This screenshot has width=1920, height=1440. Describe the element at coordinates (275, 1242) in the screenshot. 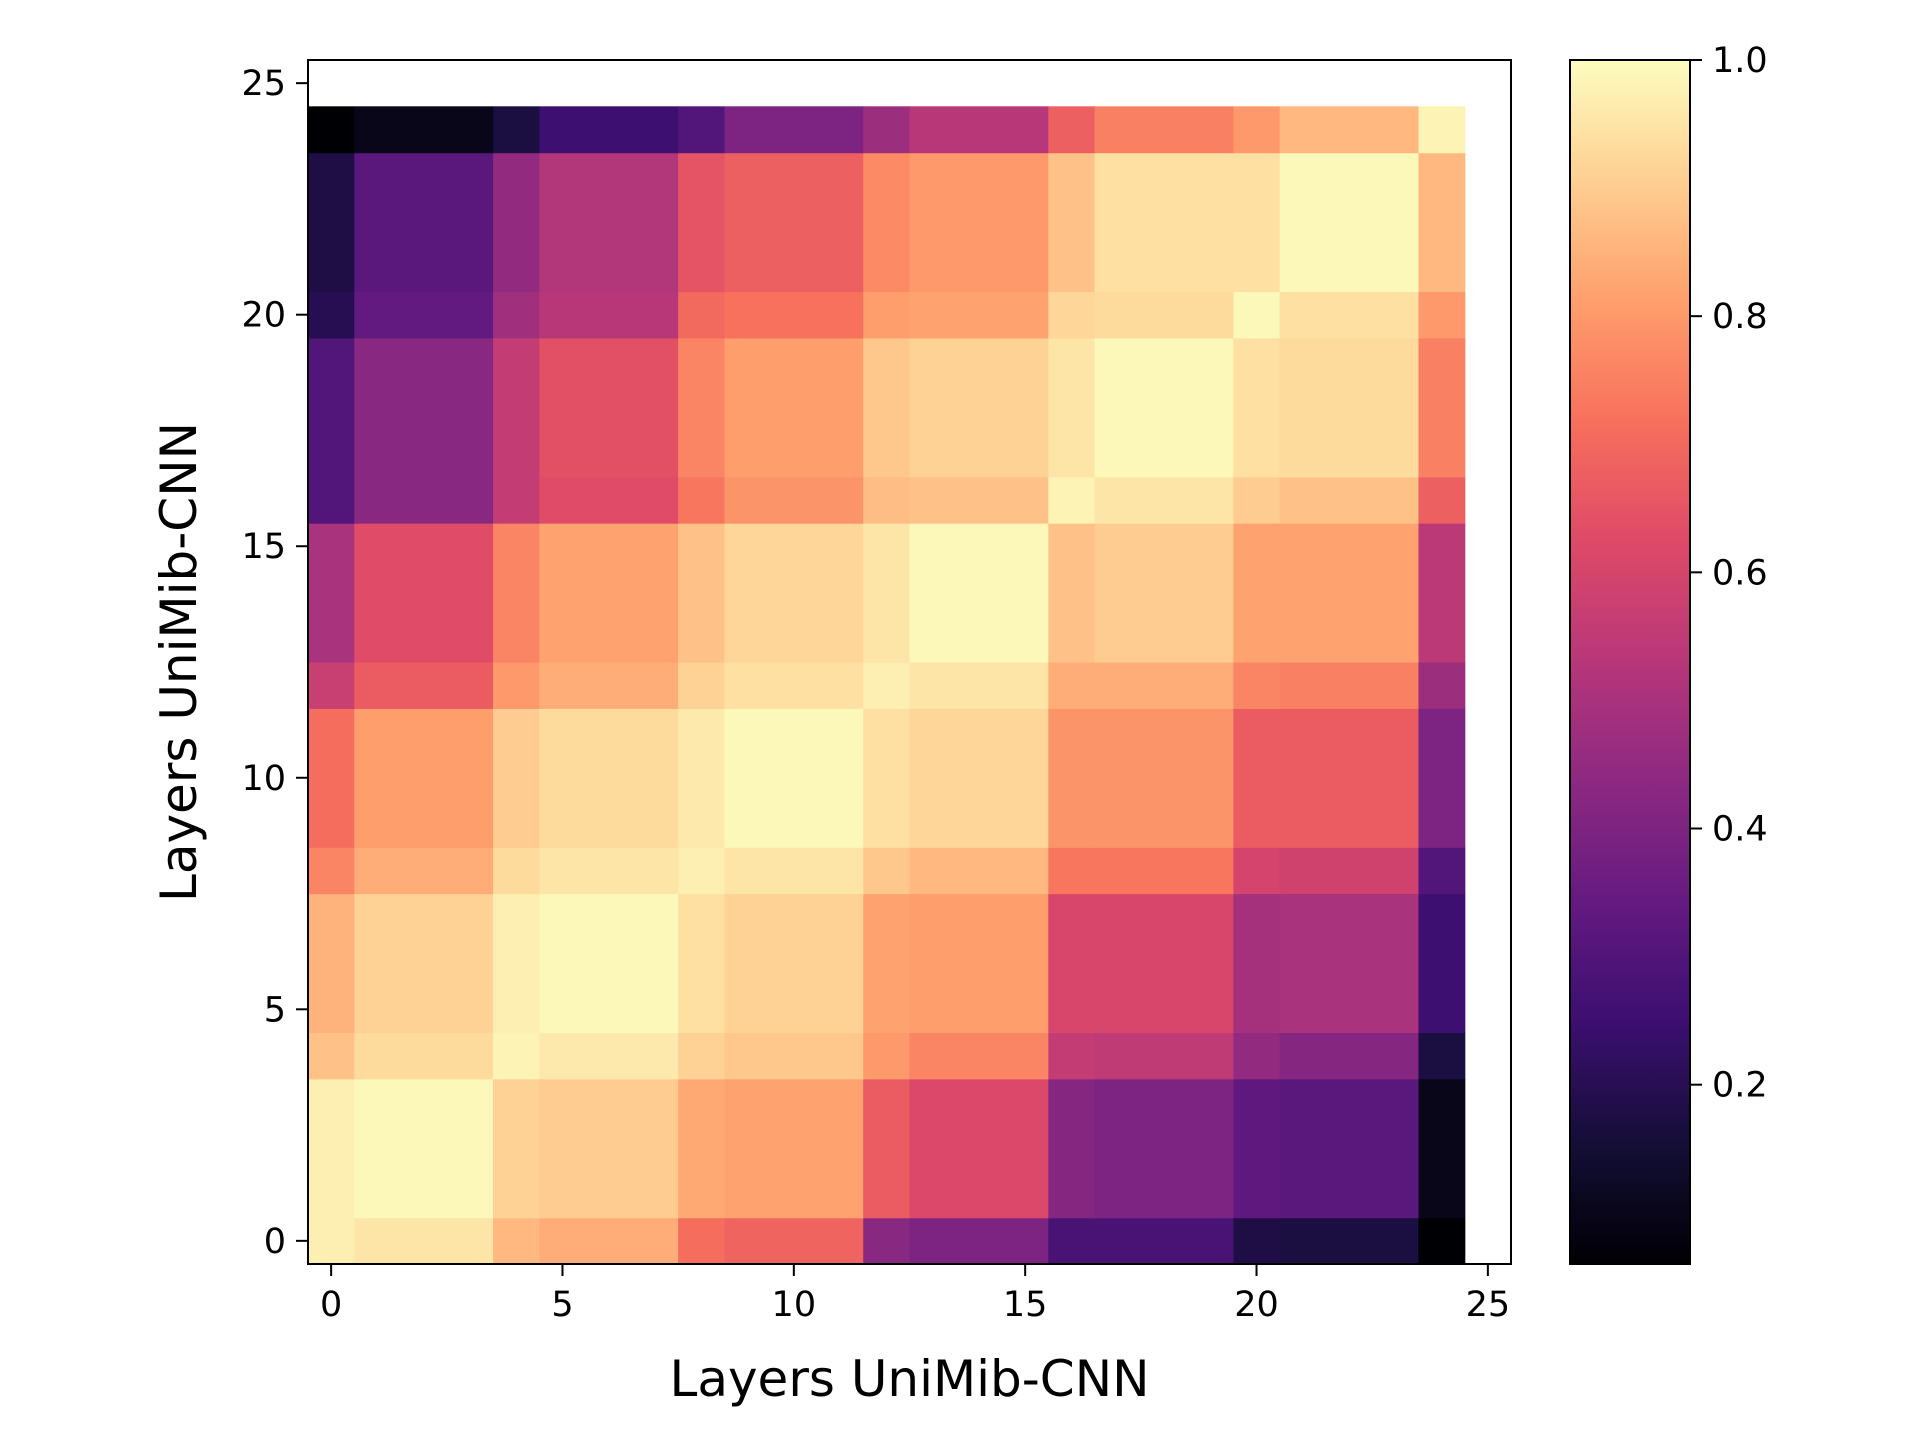

I see `y-tick-label: 0` at that location.